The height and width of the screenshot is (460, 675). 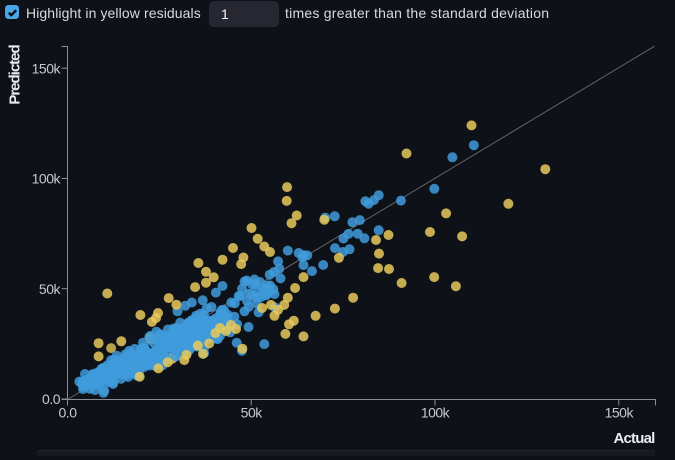 I want to click on svg-text: Actual, so click(x=634, y=438).